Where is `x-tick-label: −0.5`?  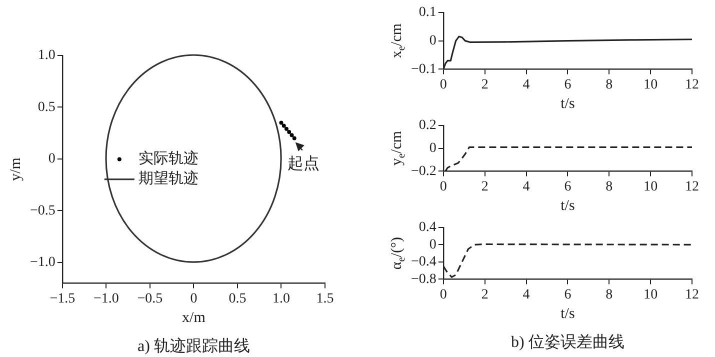
x-tick-label: −0.5 is located at coordinates (150, 298).